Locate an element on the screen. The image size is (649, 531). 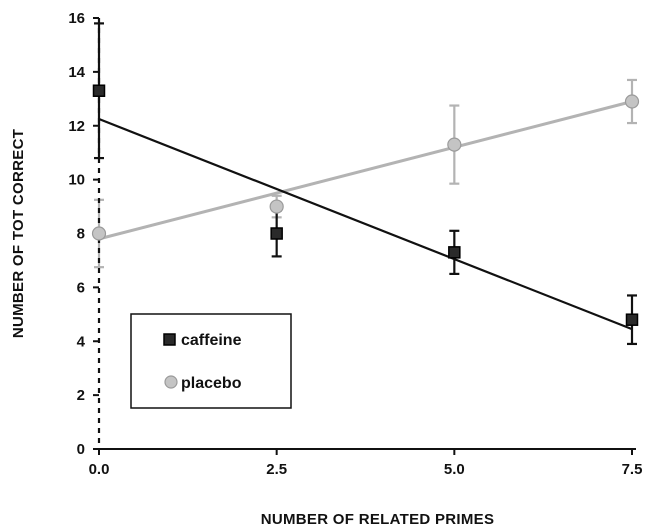
y-tick-label-14: 14 is located at coordinates (76, 72).